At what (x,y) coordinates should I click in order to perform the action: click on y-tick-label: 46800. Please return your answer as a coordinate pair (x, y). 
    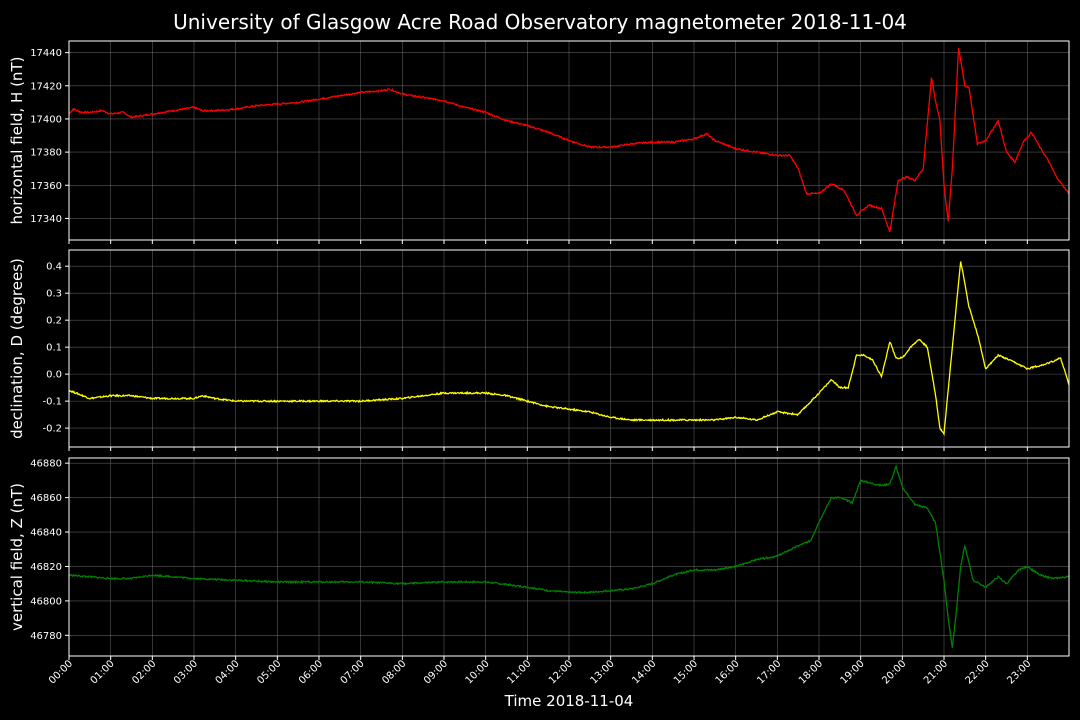
    Looking at the image, I should click on (46, 601).